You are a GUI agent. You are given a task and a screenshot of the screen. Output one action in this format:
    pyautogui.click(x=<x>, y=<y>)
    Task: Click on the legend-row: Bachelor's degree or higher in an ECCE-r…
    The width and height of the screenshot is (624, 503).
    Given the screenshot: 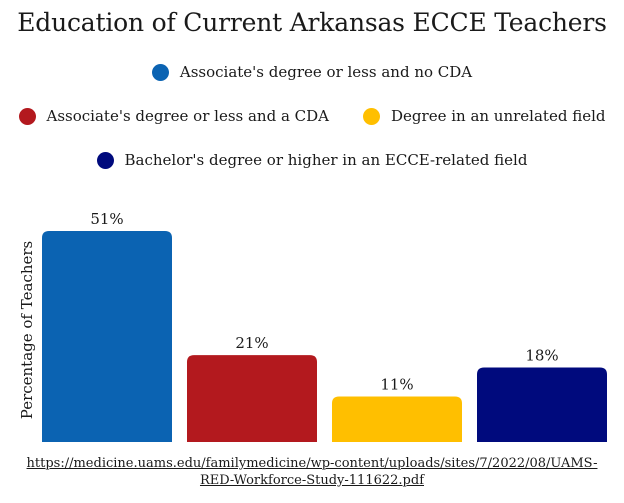 What is the action you would take?
    pyautogui.click(x=312, y=160)
    